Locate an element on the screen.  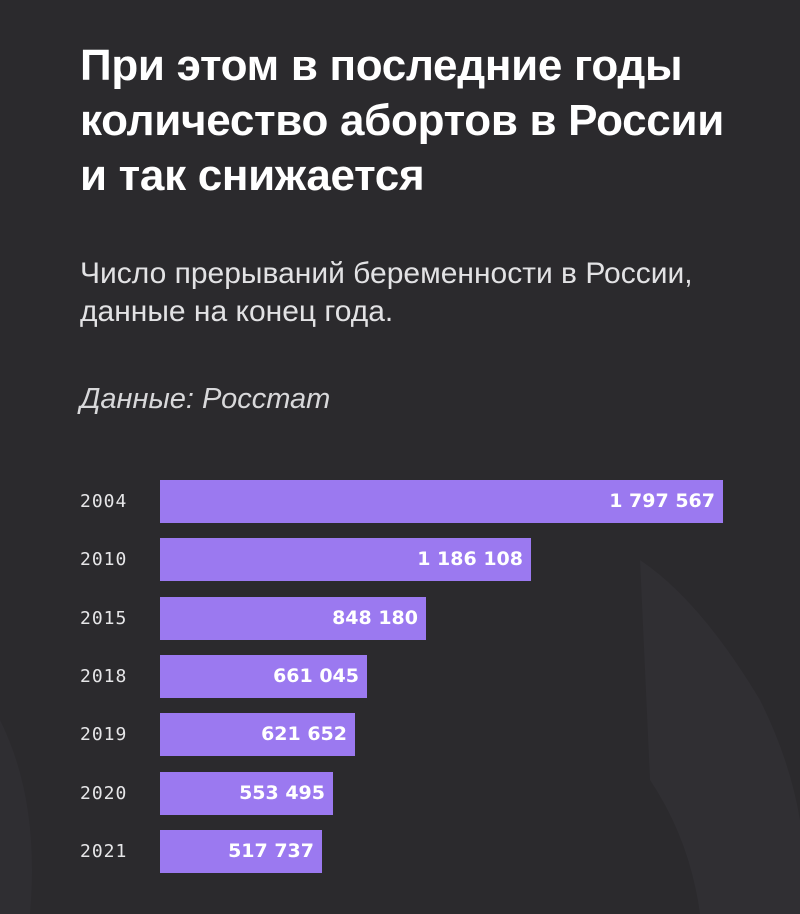
bar-row: 2004 1 797 567 is located at coordinates (400, 501).